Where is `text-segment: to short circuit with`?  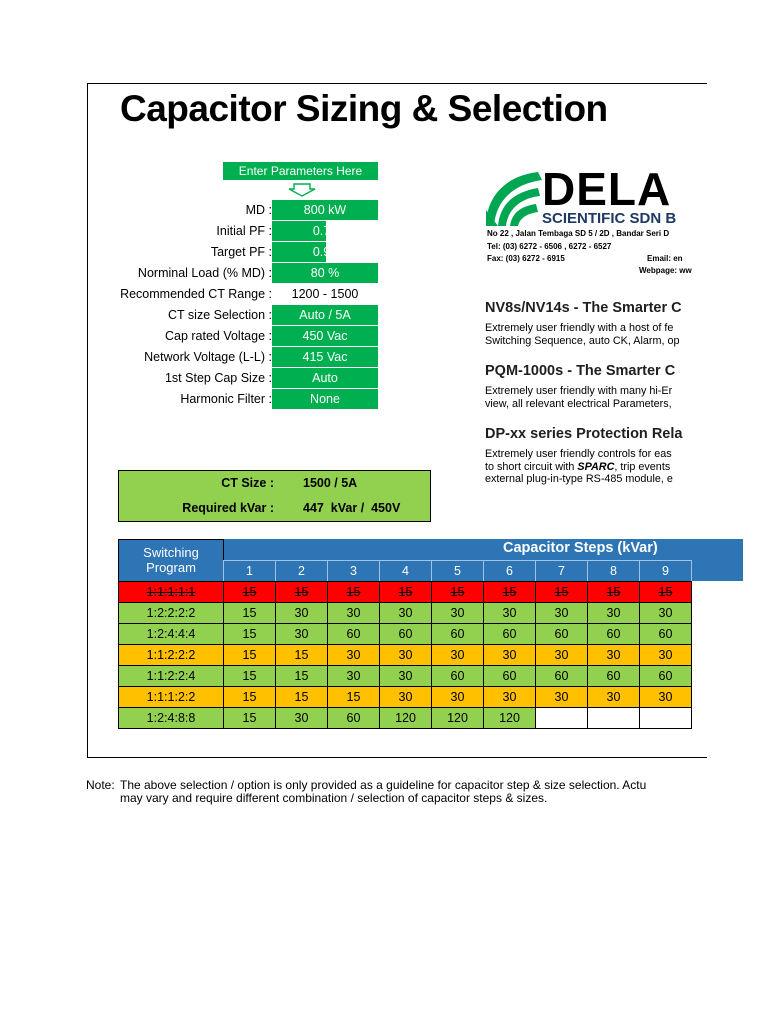 text-segment: to short circuit with is located at coordinates (531, 466).